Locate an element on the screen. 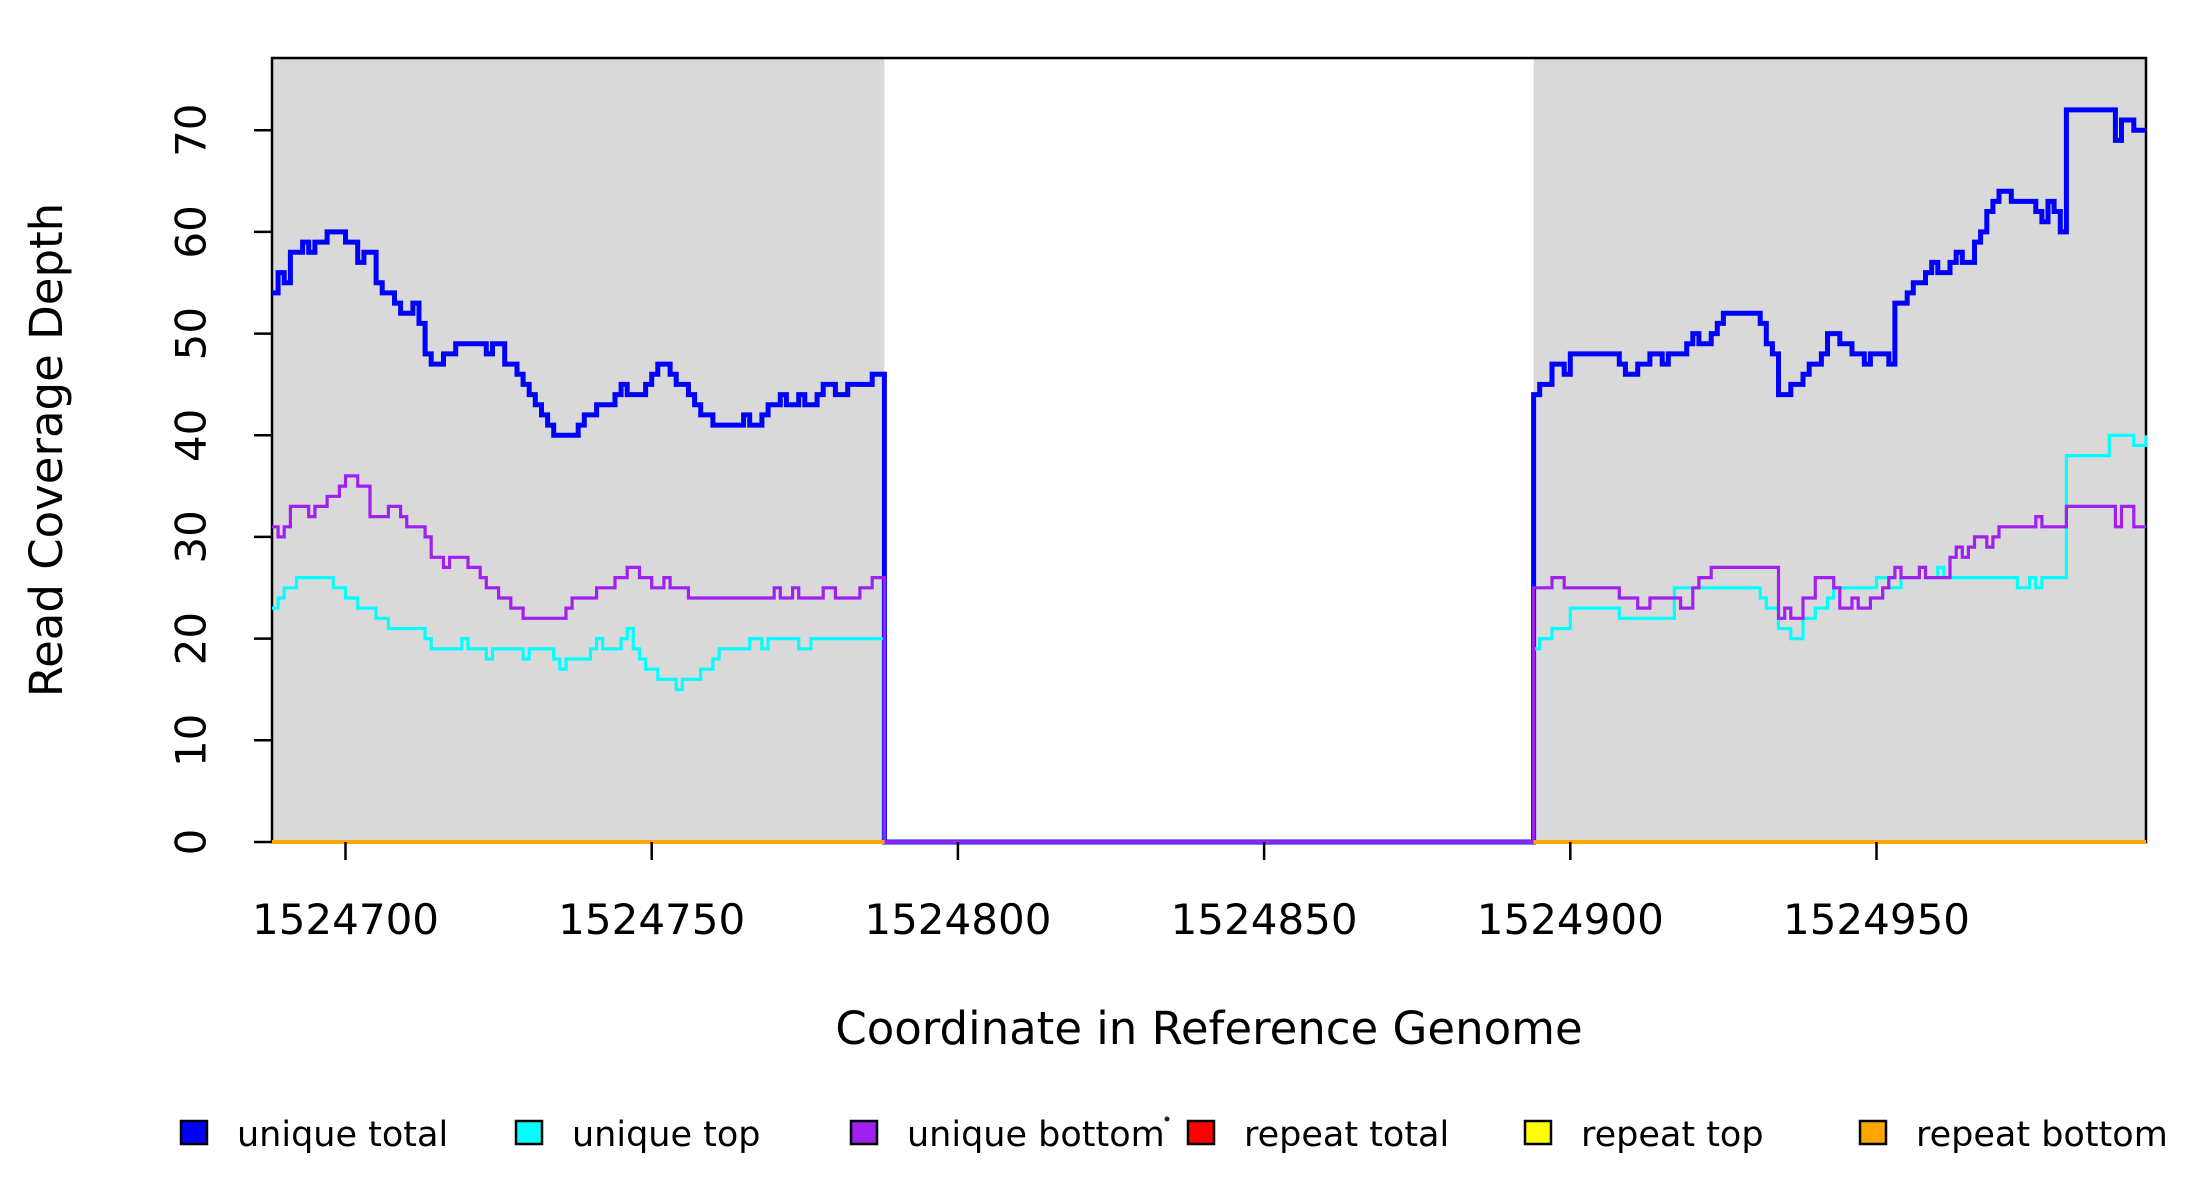  y-tick-label: 10 is located at coordinates (191, 740).